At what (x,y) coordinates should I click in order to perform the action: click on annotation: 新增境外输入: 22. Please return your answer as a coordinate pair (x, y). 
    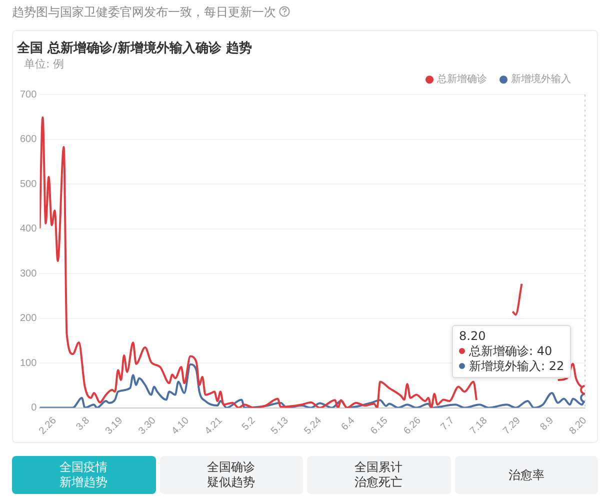
    Looking at the image, I should click on (516, 366).